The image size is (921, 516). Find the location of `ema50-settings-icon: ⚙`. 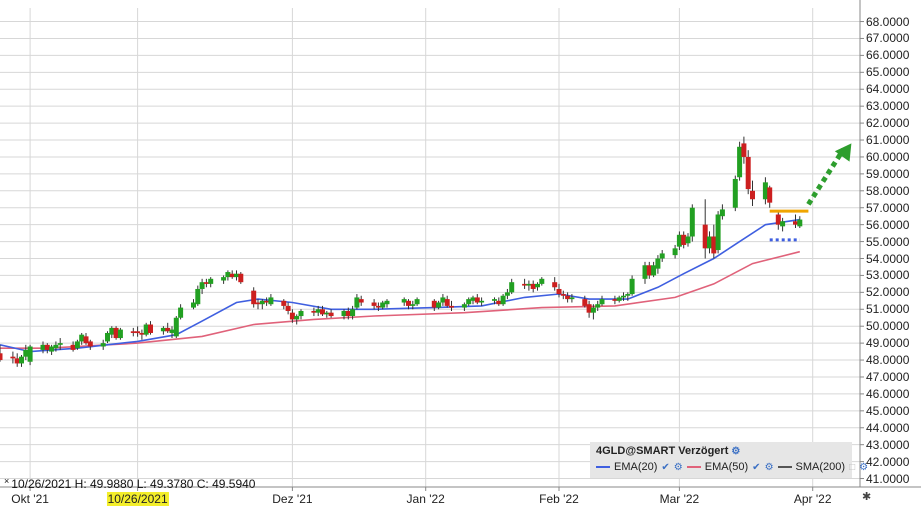

ema50-settings-icon: ⚙ is located at coordinates (769, 467).